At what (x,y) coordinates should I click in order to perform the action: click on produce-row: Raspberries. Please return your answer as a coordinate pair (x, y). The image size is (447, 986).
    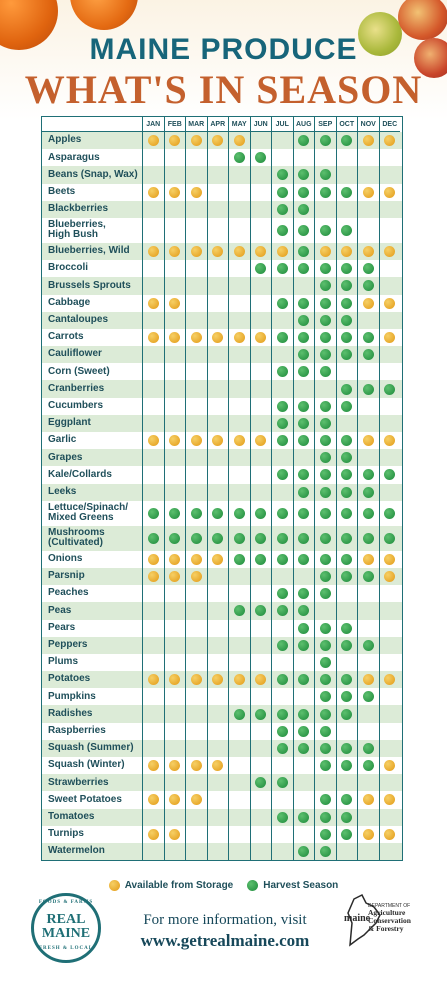
    Looking at the image, I should click on (222, 731).